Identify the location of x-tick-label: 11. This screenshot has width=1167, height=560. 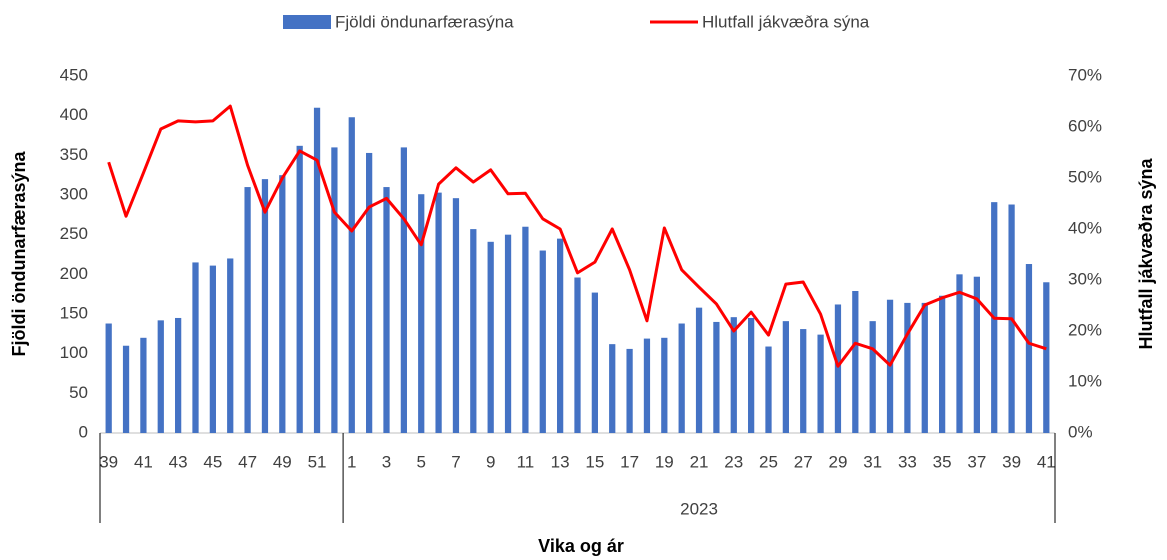
(526, 461).